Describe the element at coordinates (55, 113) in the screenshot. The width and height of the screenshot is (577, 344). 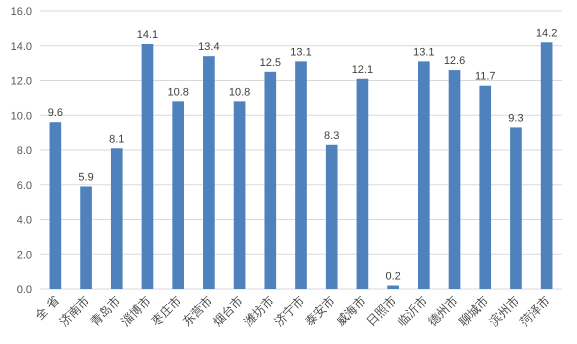
I see `data-label: 9.6` at that location.